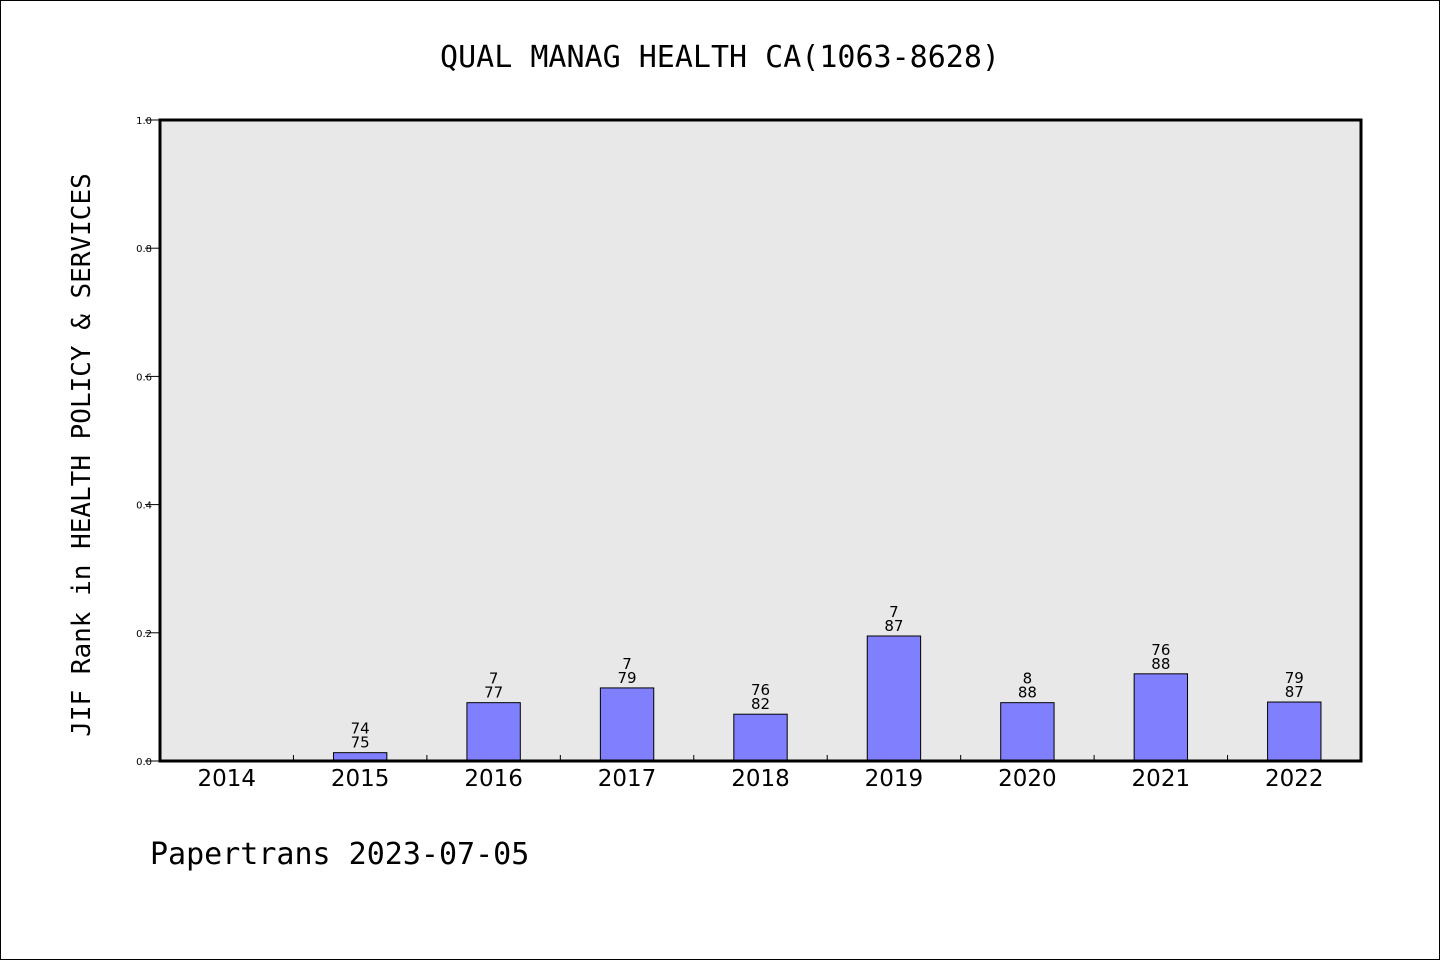  Describe the element at coordinates (1294, 731) in the screenshot. I see `bar-2022` at that location.